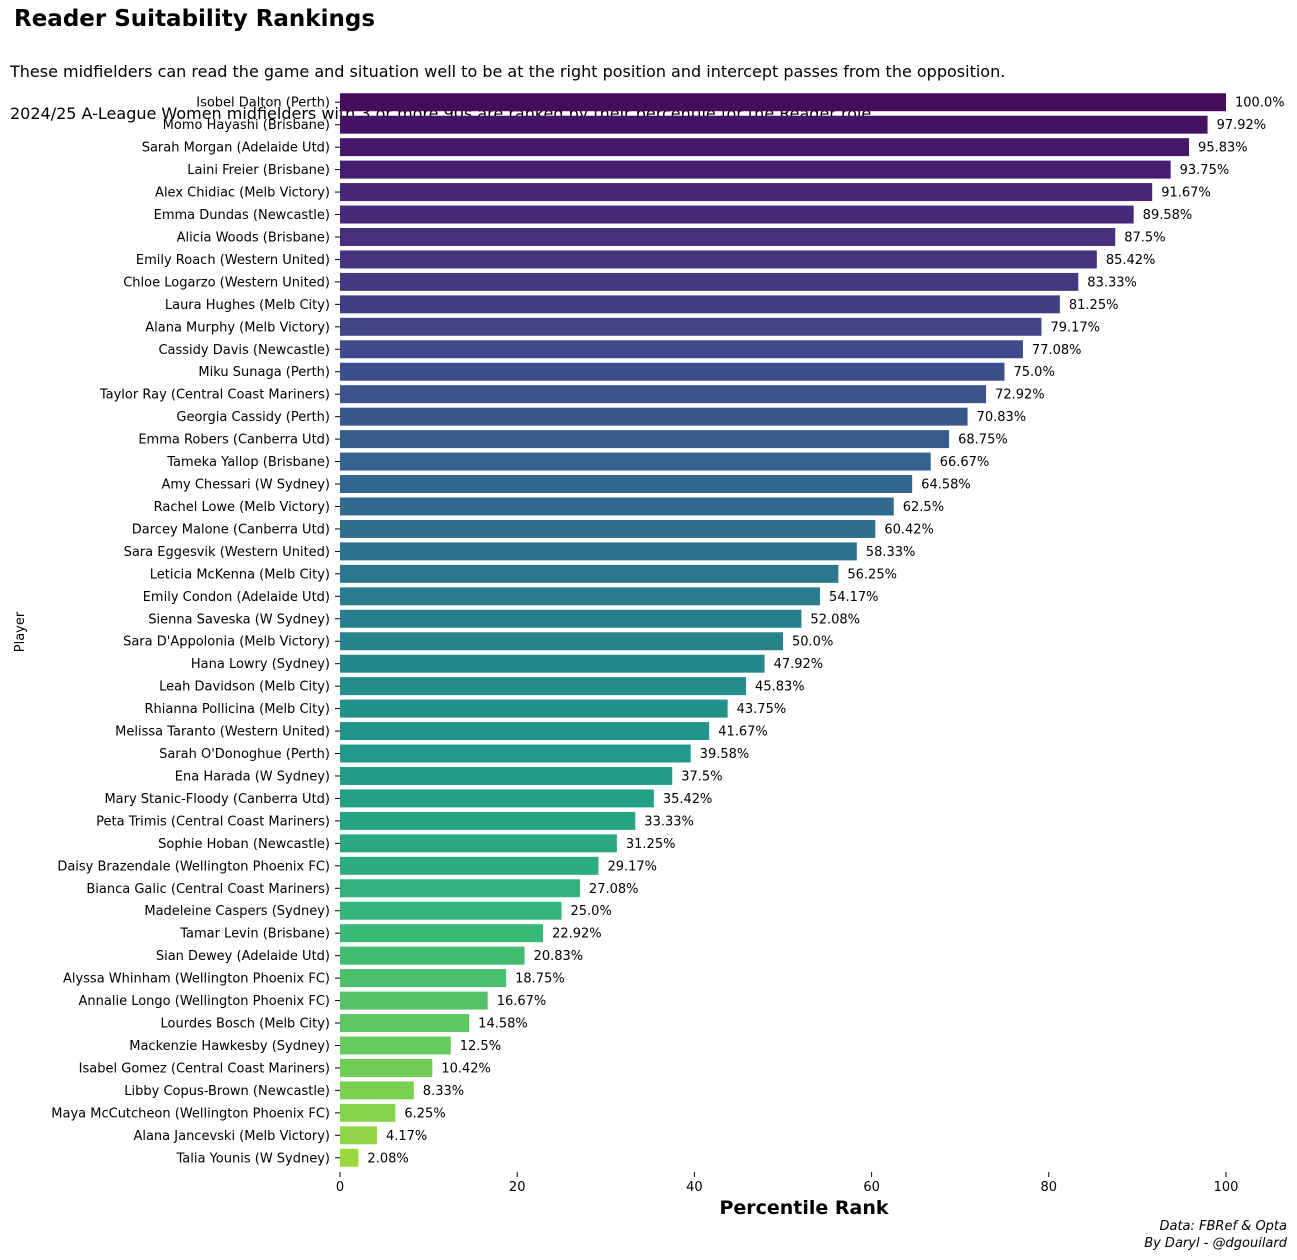  What do you see at coordinates (244, 687) in the screenshot?
I see `y-tick-label: Leah Davidson (Melb City)` at bounding box center [244, 687].